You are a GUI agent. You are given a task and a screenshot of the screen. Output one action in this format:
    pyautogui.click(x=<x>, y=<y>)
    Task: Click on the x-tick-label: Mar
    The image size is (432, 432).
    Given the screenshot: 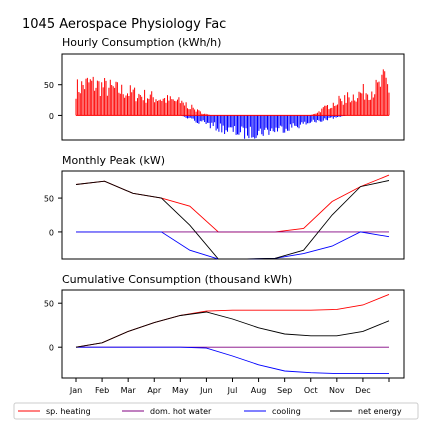 What is the action you would take?
    pyautogui.click(x=129, y=390)
    